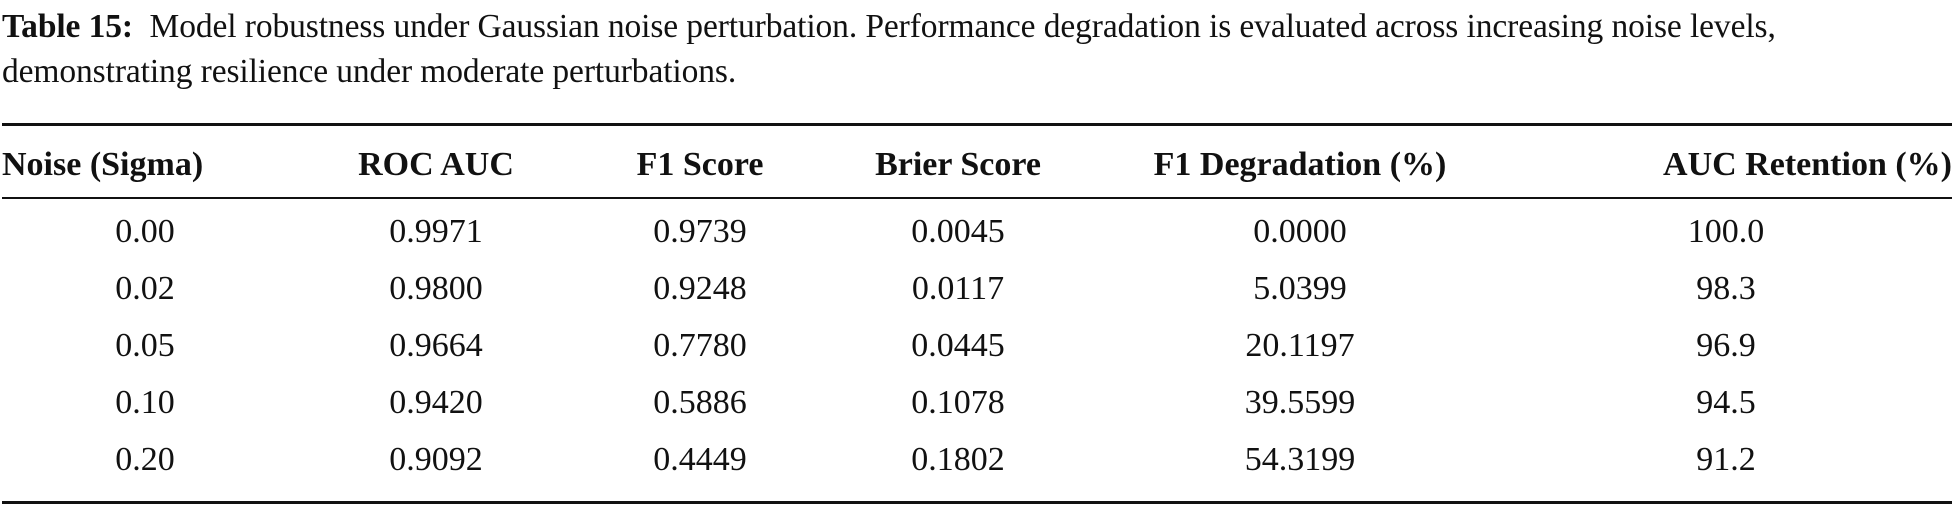 This screenshot has width=1955, height=507. I want to click on bottom-rule, so click(977, 502).